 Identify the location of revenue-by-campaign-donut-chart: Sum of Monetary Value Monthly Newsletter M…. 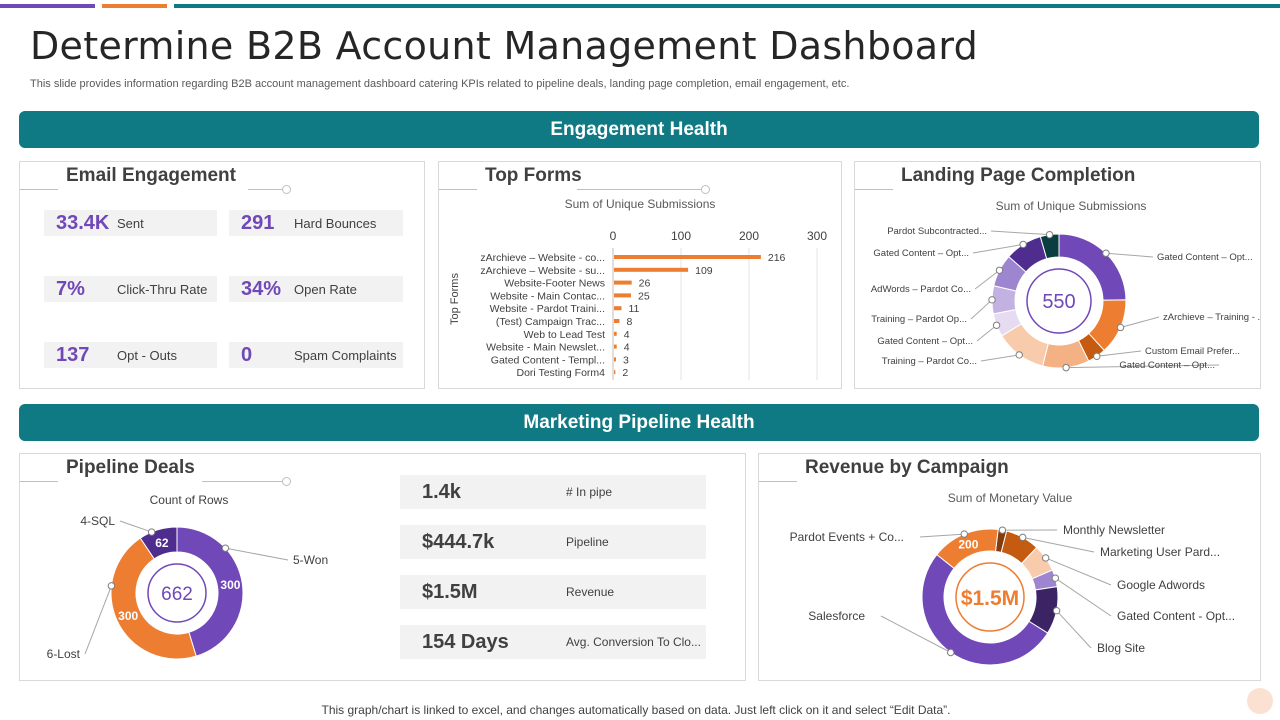
(1012, 578).